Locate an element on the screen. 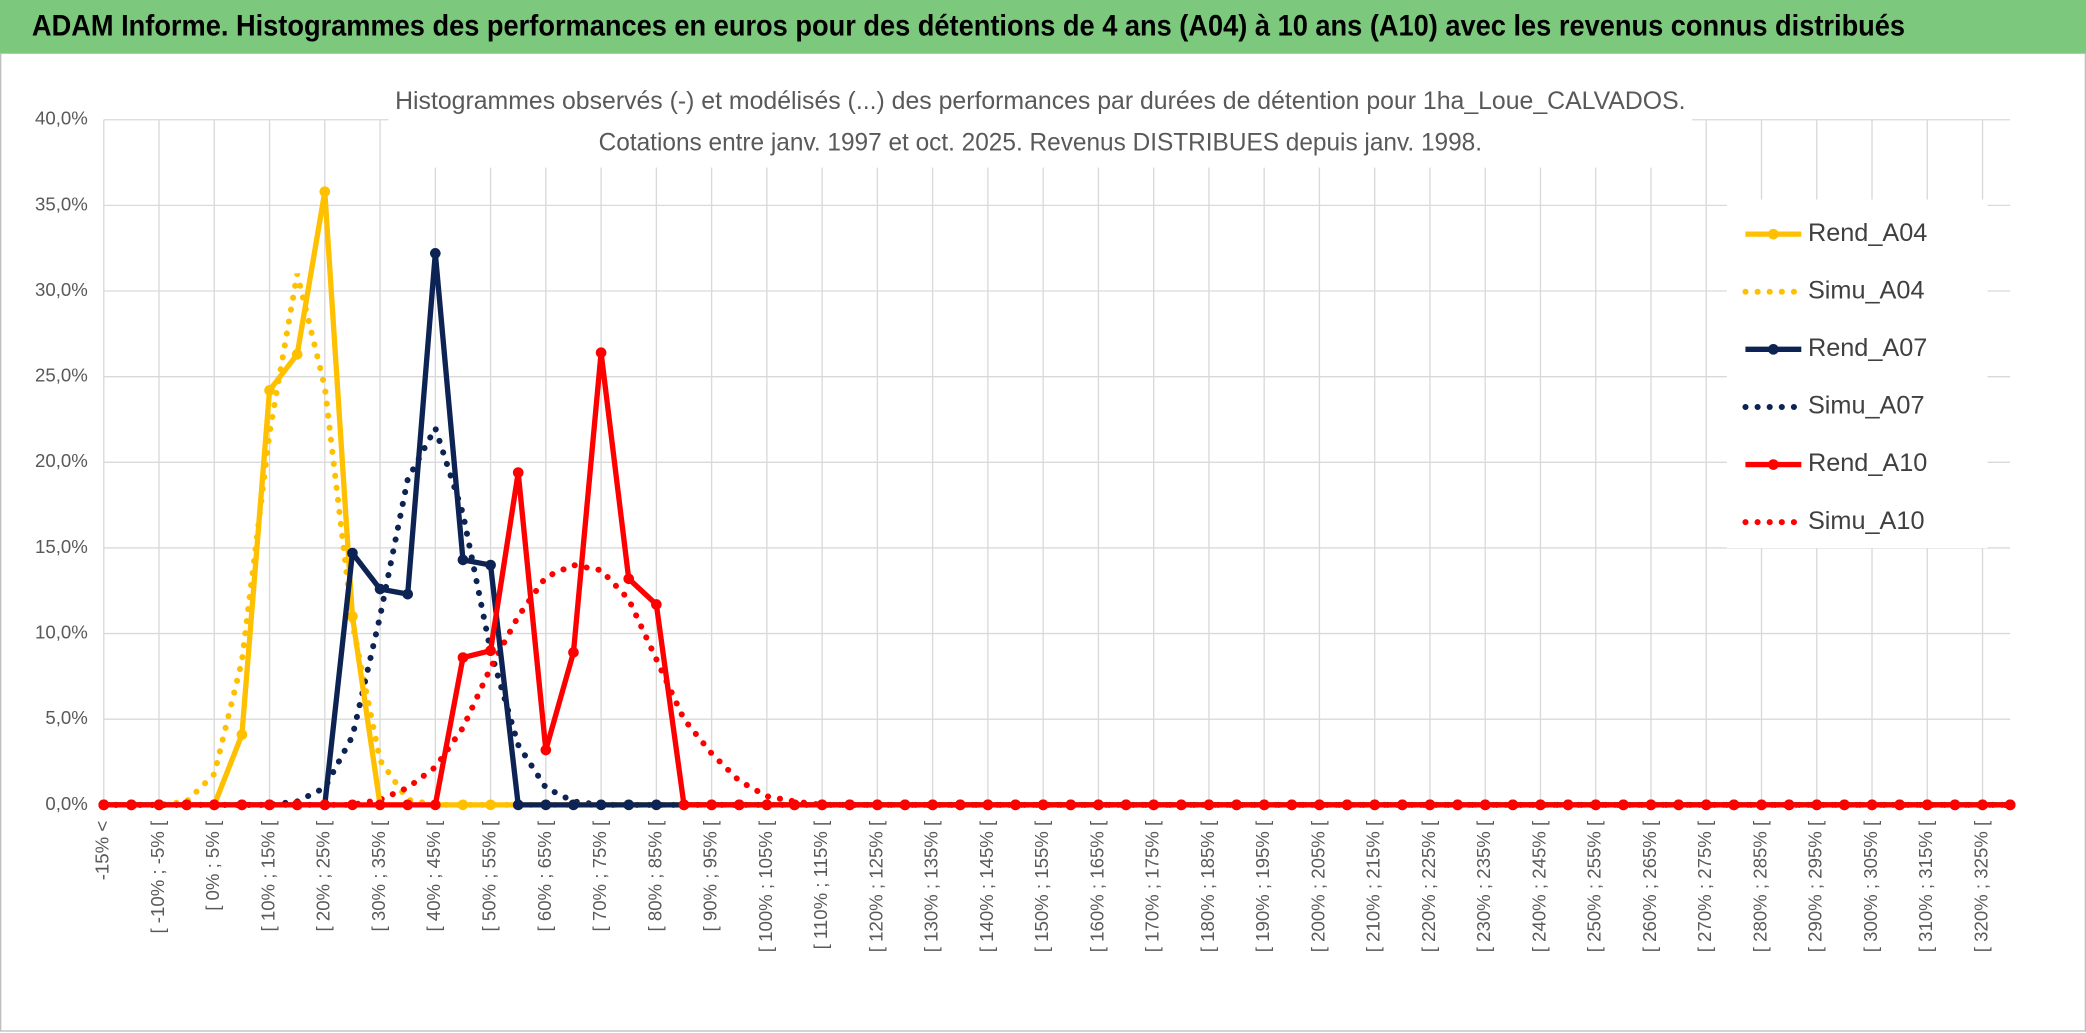 This screenshot has width=2086, height=1033. x-tick-label: [ 180% ; 185% [ is located at coordinates (1207, 886).